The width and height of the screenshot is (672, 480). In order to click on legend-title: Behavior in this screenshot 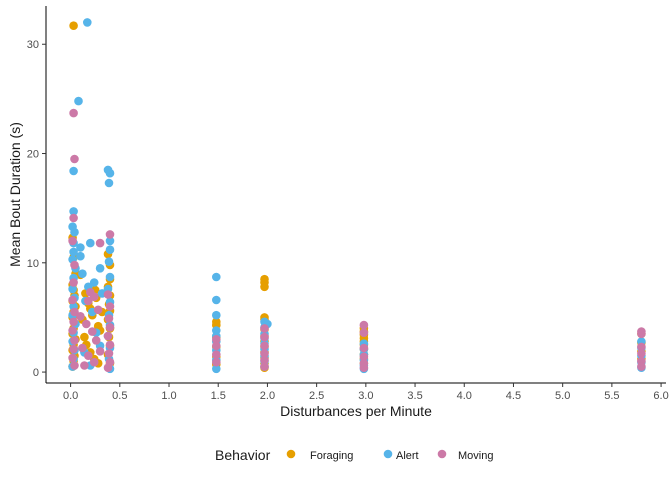, I will do `click(243, 455)`.